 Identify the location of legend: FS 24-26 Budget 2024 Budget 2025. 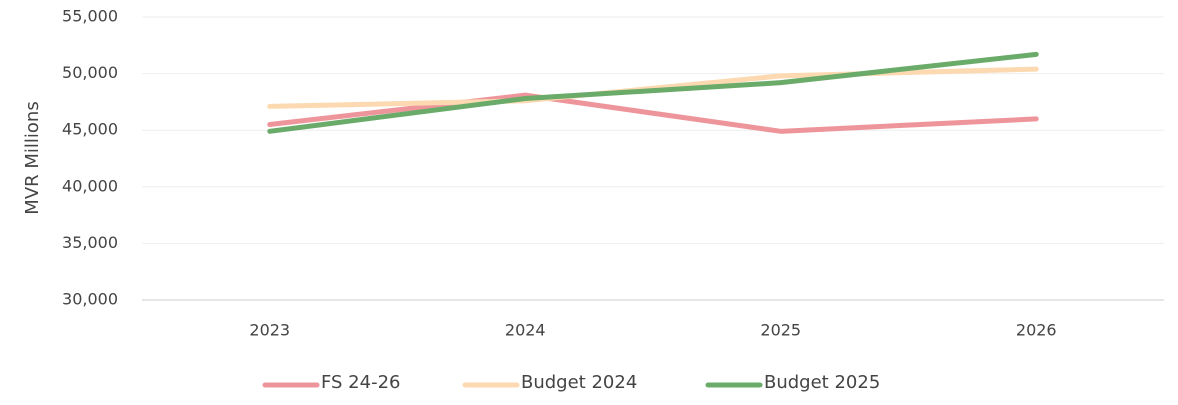
(571, 382).